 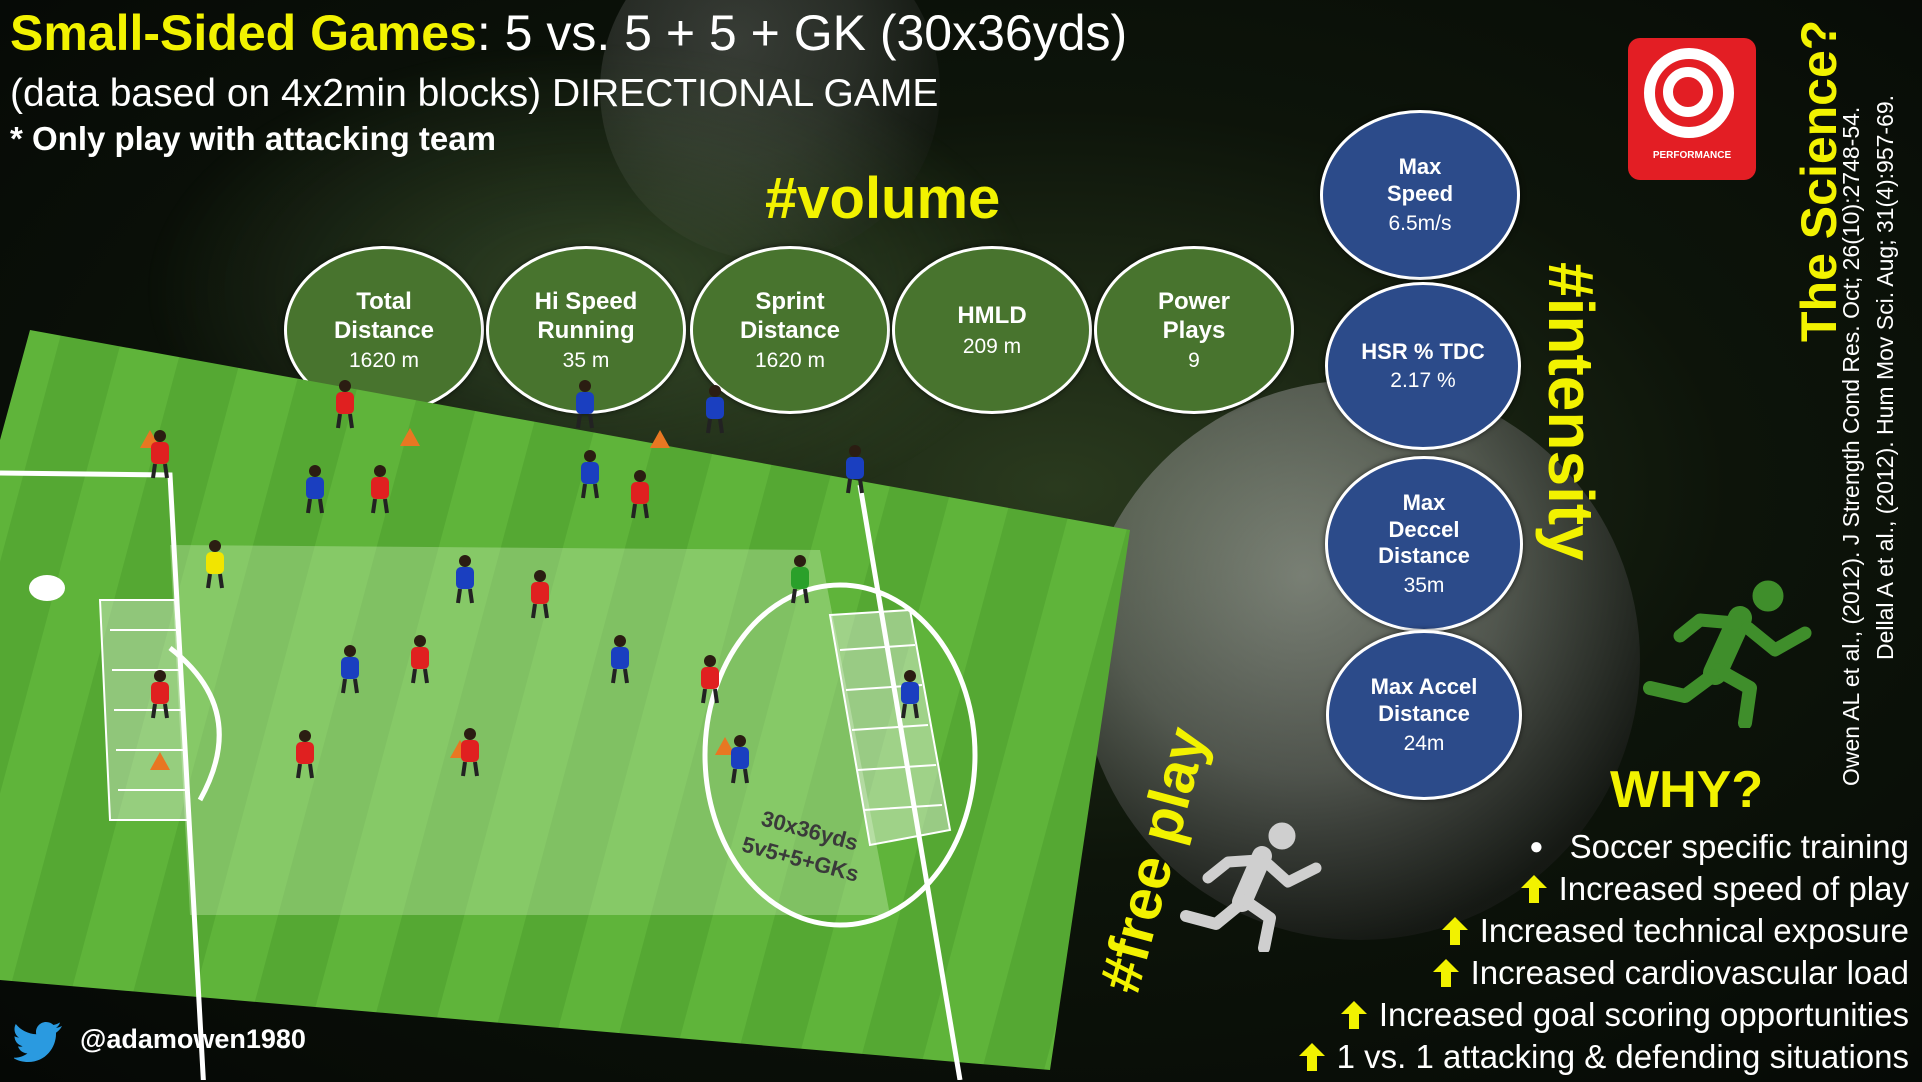 What do you see at coordinates (437, 599) in the screenshot?
I see `cones` at bounding box center [437, 599].